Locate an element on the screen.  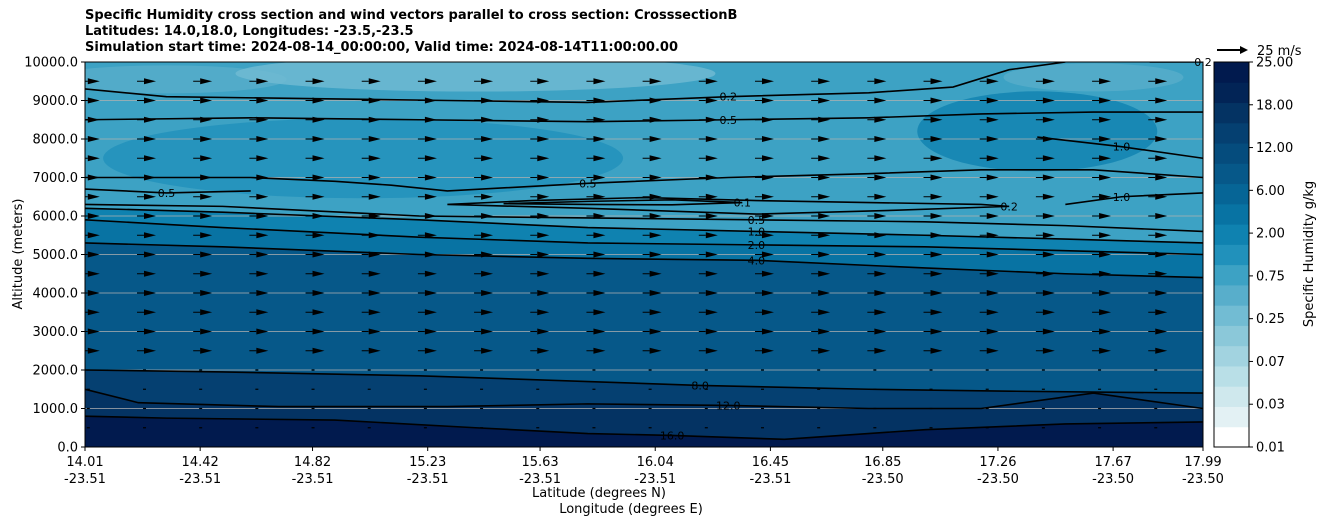
y-tick-label-0: 0.0 is located at coordinates (67, 448).